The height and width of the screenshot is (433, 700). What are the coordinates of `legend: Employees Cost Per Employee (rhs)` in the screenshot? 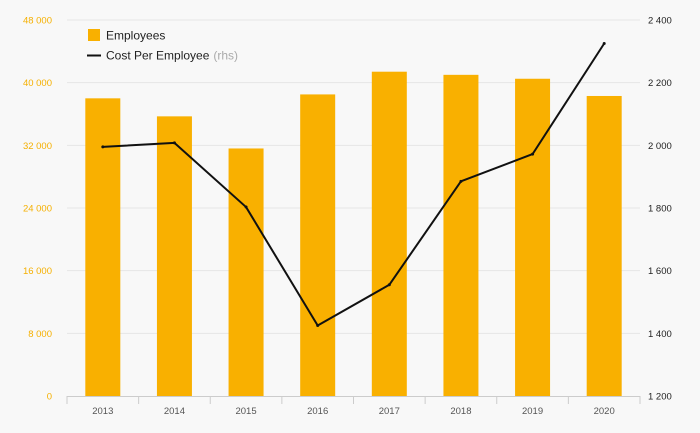 It's located at (162, 46).